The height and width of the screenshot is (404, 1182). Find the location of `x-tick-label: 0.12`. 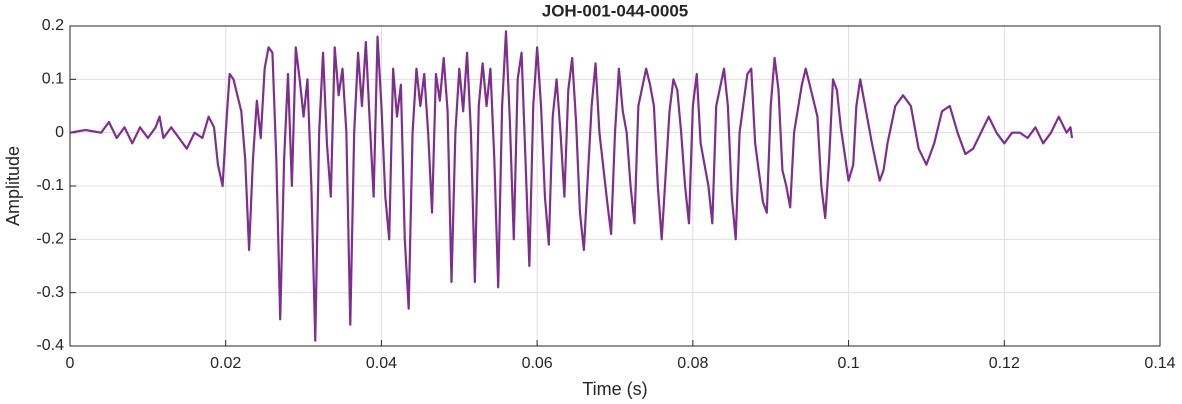

x-tick-label: 0.12 is located at coordinates (1004, 363).